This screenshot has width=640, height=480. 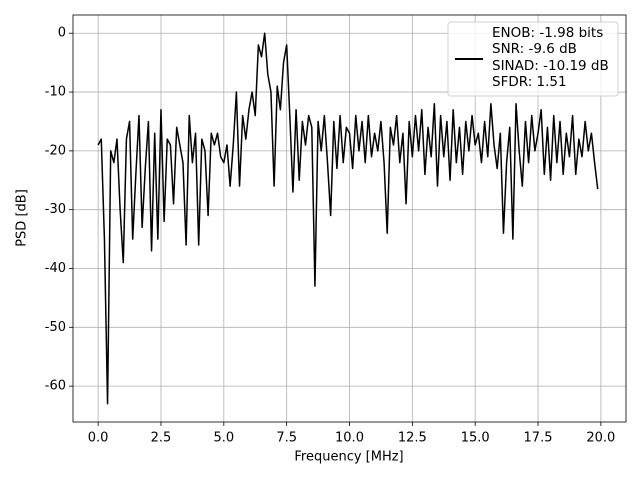 I want to click on y-tick-label: -50, so click(x=55, y=327).